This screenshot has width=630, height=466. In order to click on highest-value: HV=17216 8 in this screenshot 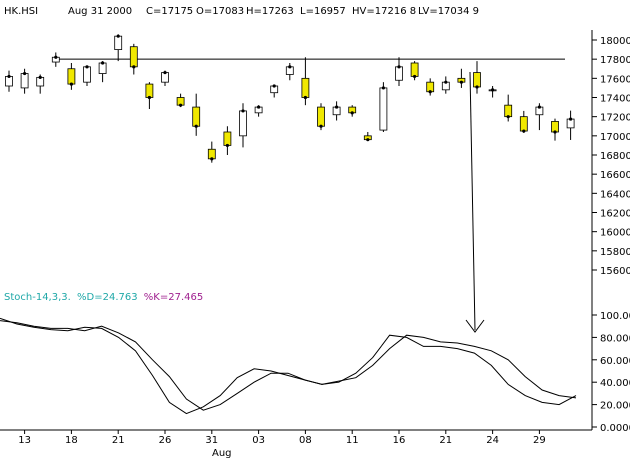, I will do `click(384, 11)`.